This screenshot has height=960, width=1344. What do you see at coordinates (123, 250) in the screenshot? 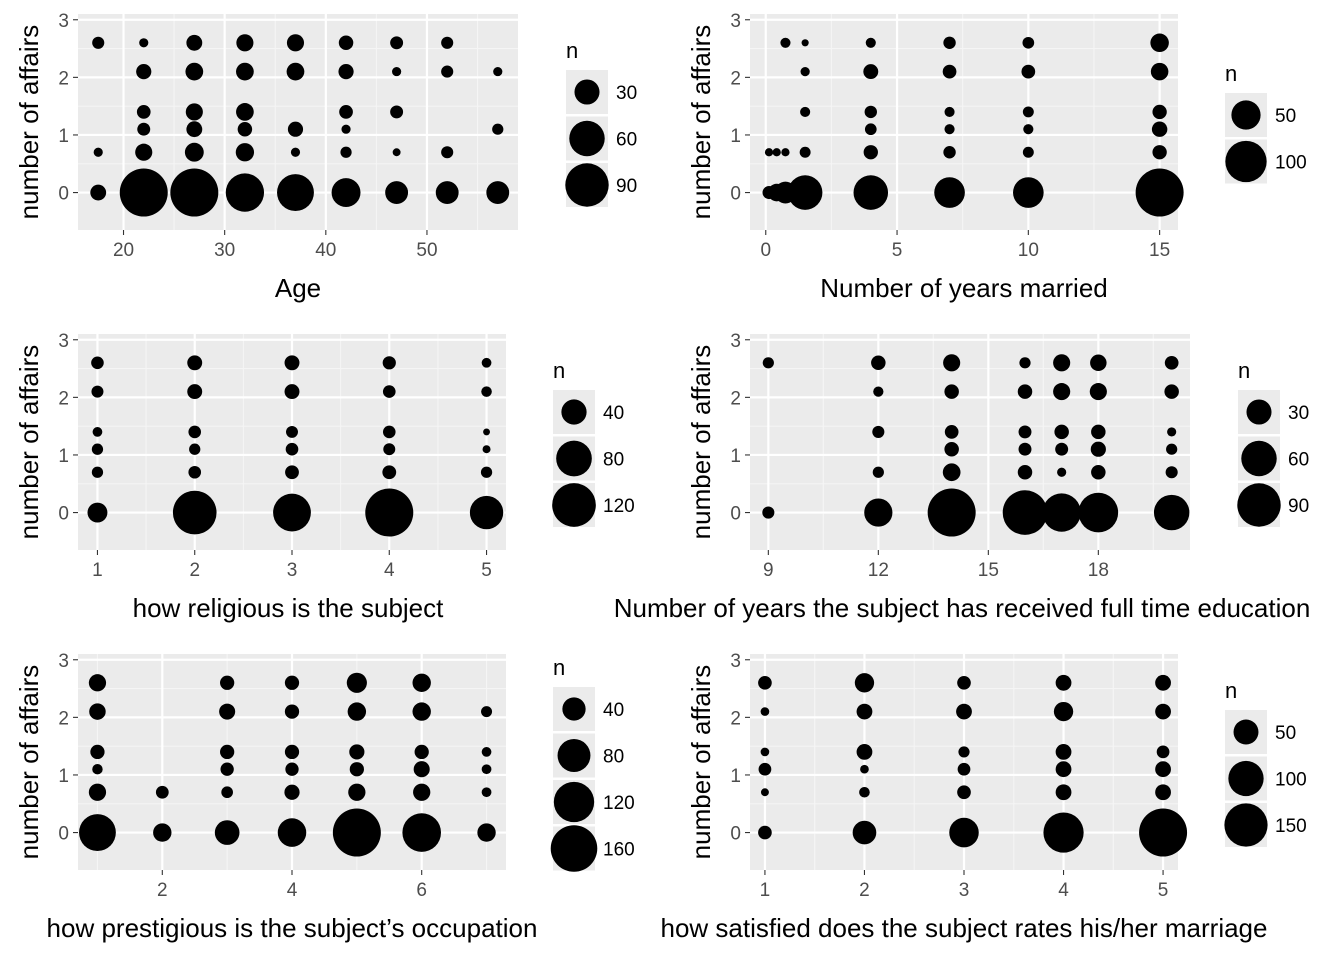
I see `x-tick-label: 20` at bounding box center [123, 250].